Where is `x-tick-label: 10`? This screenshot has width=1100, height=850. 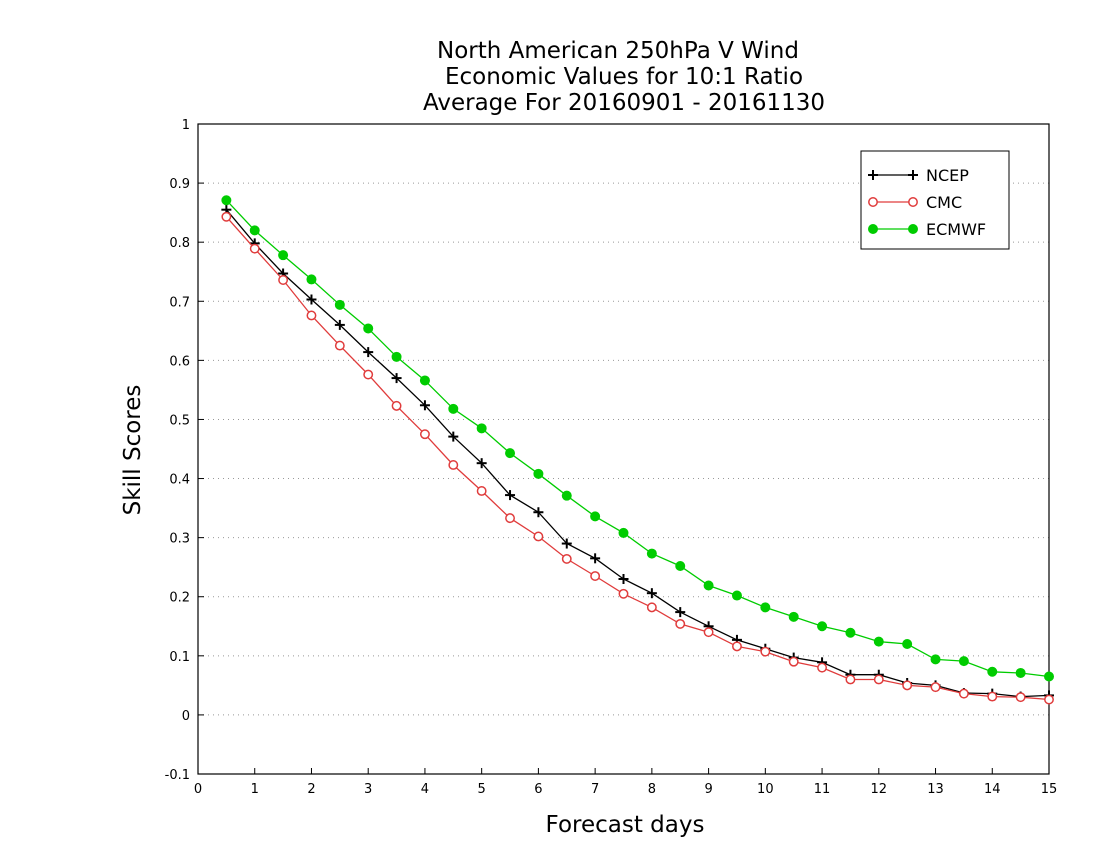
x-tick-label: 10 is located at coordinates (765, 789).